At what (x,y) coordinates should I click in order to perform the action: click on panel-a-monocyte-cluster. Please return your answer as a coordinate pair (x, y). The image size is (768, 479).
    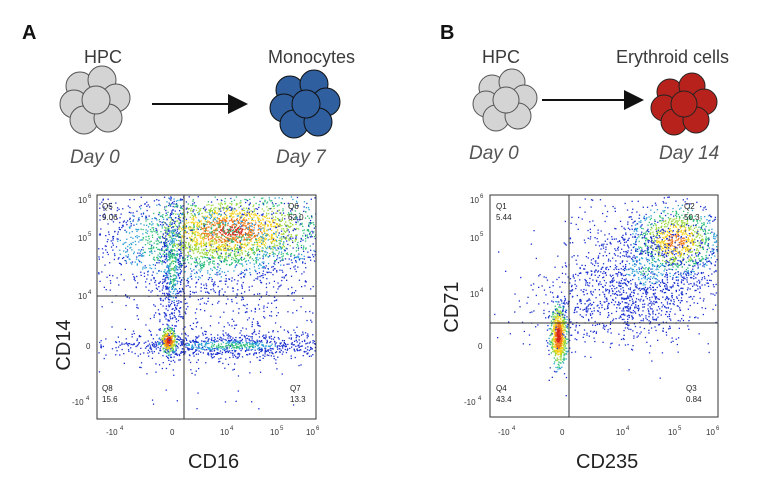
    Looking at the image, I should click on (305, 104).